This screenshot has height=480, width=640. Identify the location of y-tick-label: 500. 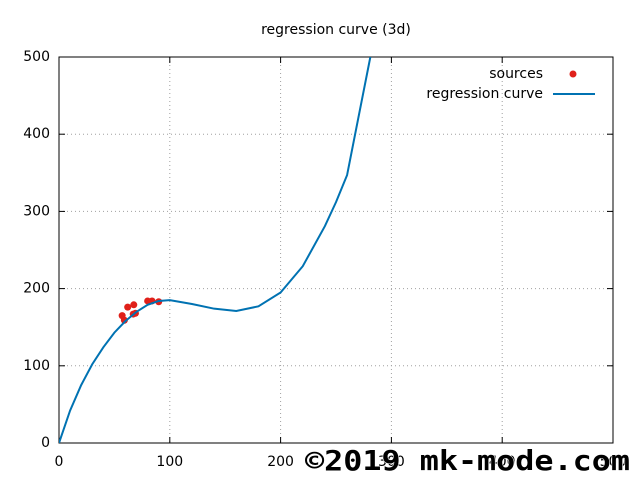
(36, 57).